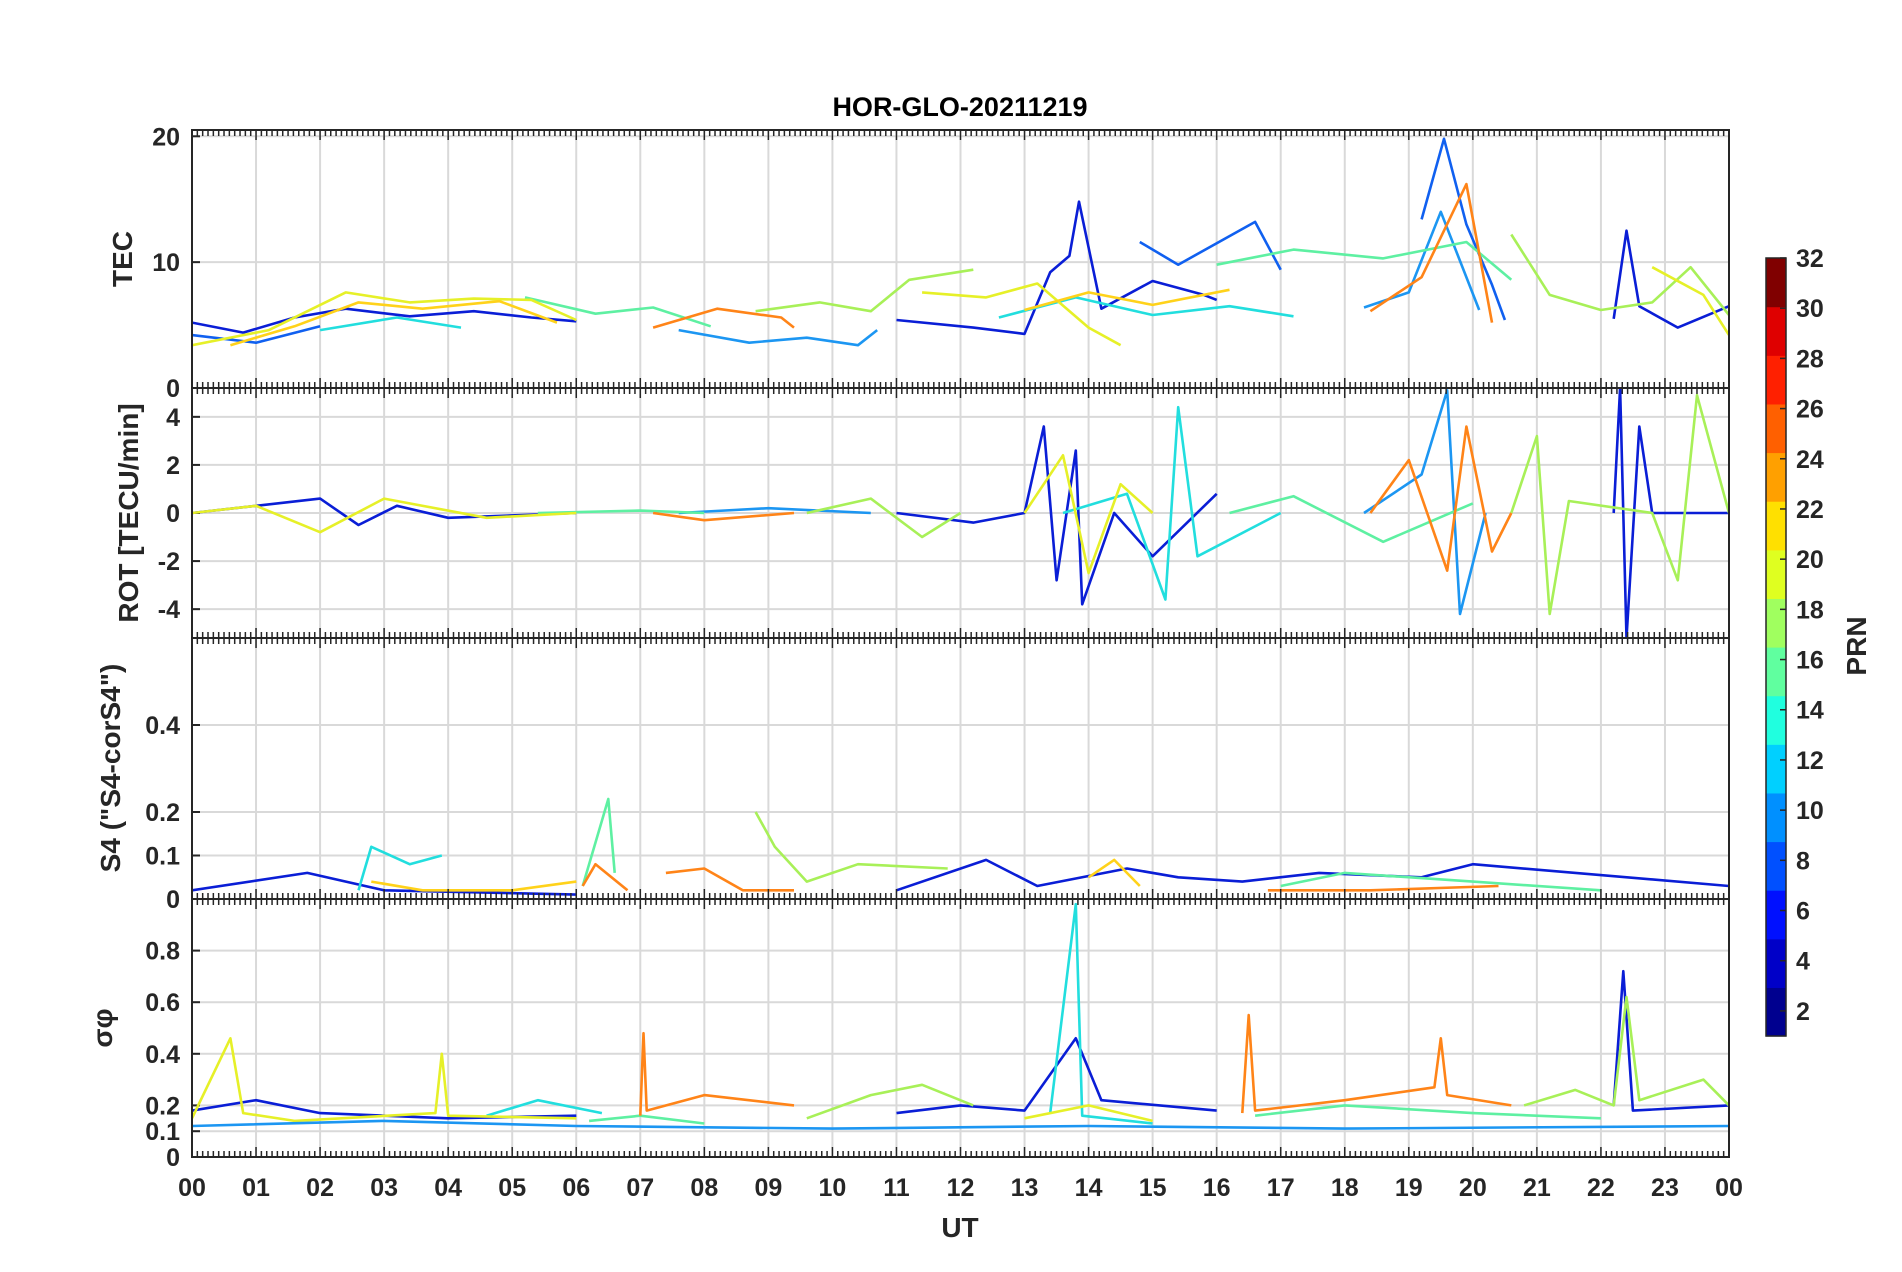  What do you see at coordinates (1810, 359) in the screenshot?
I see `colorbar-tick-label: 28` at bounding box center [1810, 359].